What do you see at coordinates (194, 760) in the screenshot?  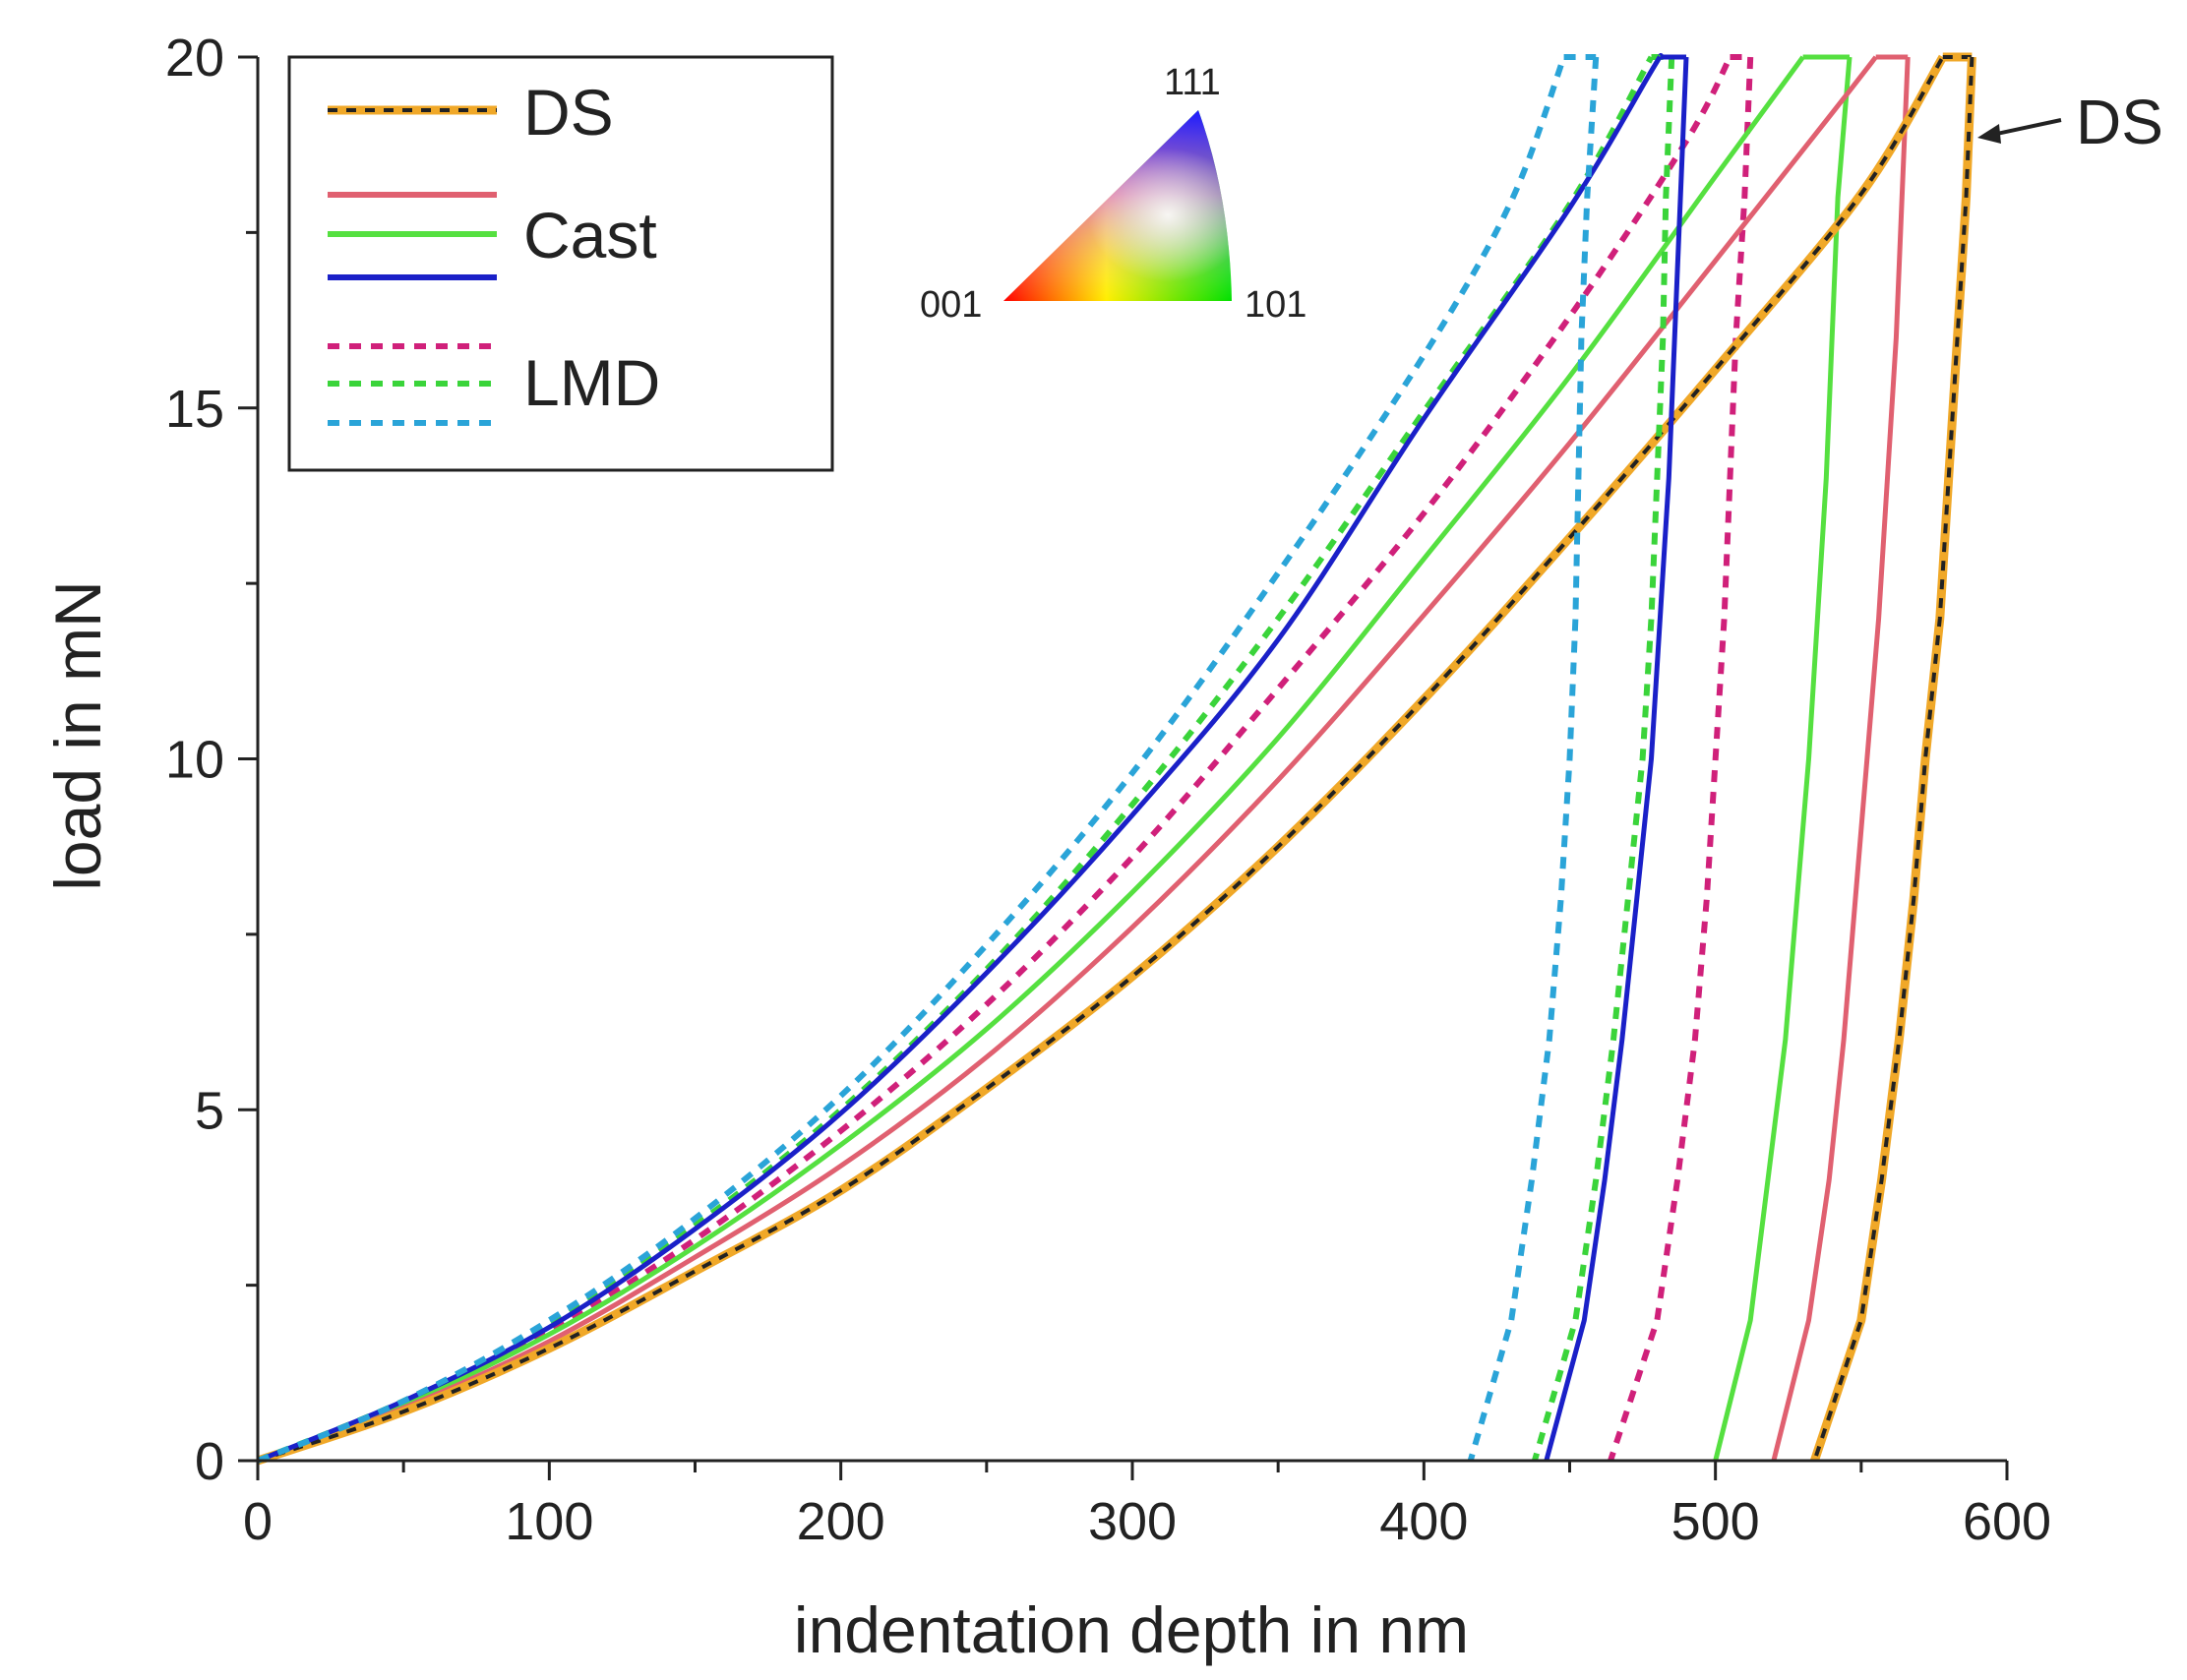 I see `y-tick-label: 10` at bounding box center [194, 760].